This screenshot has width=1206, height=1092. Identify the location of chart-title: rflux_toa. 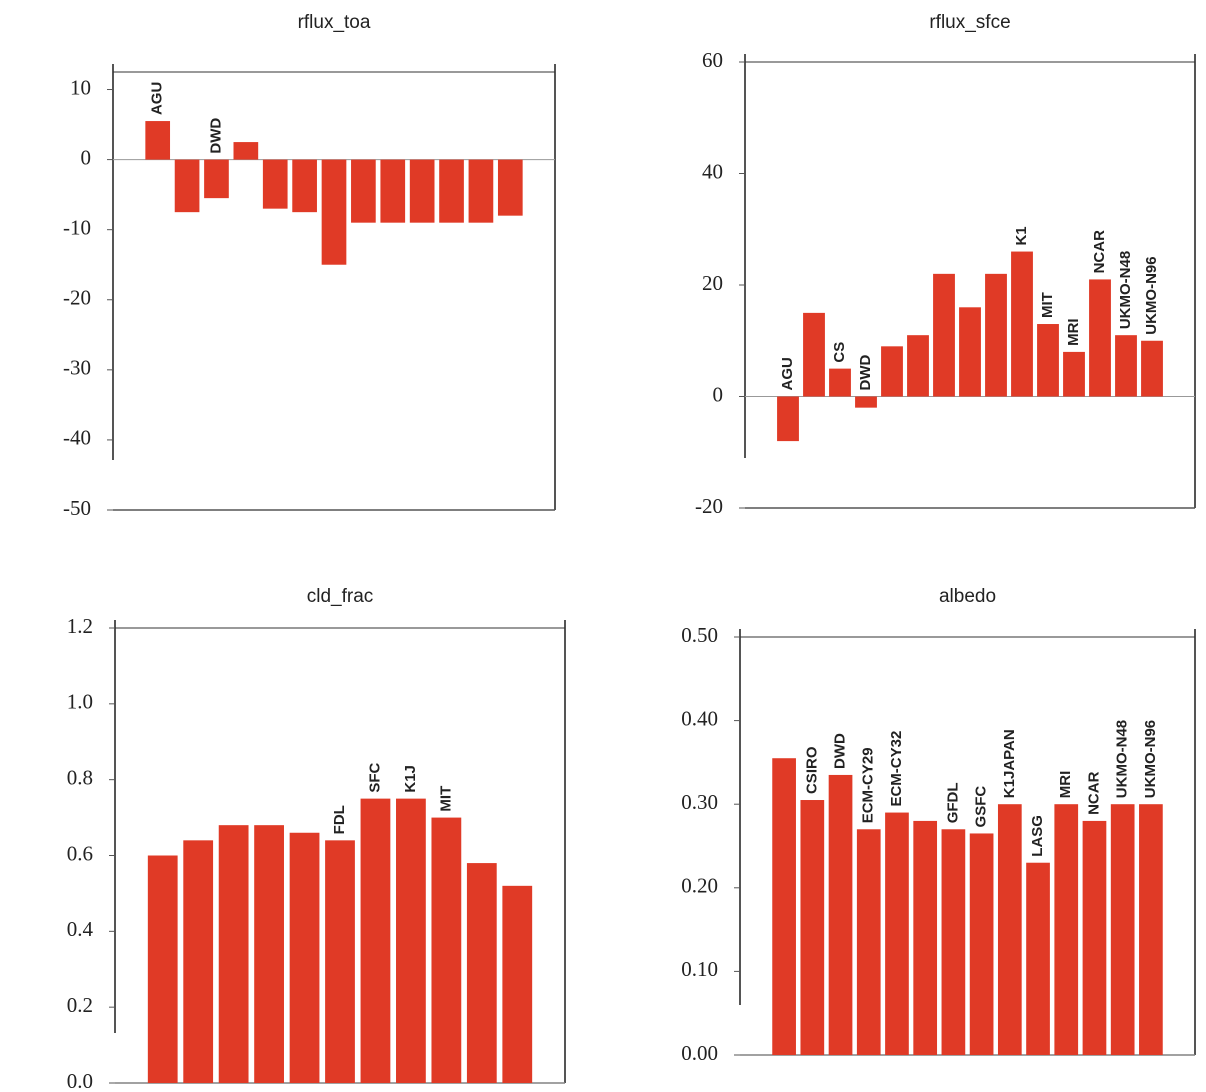
(334, 22).